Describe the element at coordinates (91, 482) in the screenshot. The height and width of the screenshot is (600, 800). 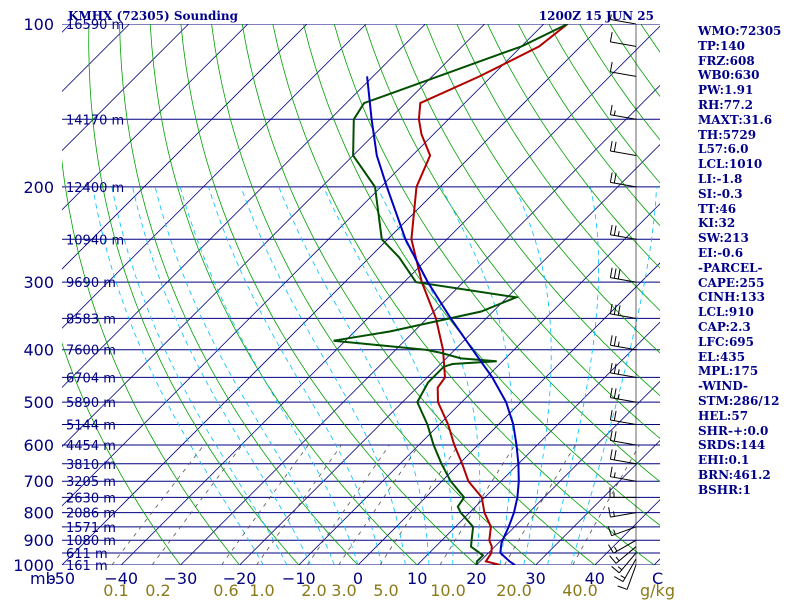
I see `height-label: 3205 m` at that location.